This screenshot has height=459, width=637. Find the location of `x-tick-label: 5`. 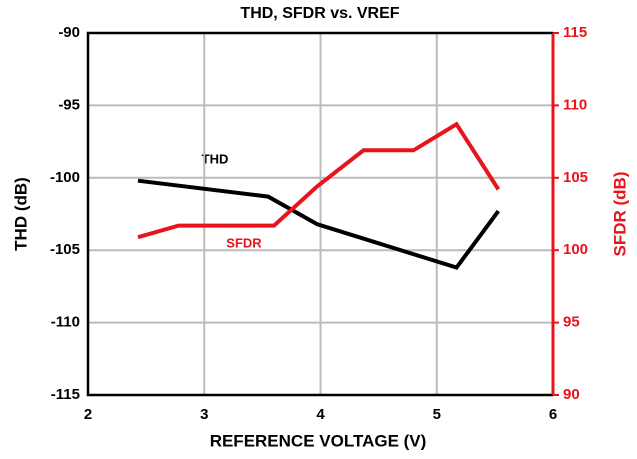

x-tick-label: 5 is located at coordinates (437, 414).